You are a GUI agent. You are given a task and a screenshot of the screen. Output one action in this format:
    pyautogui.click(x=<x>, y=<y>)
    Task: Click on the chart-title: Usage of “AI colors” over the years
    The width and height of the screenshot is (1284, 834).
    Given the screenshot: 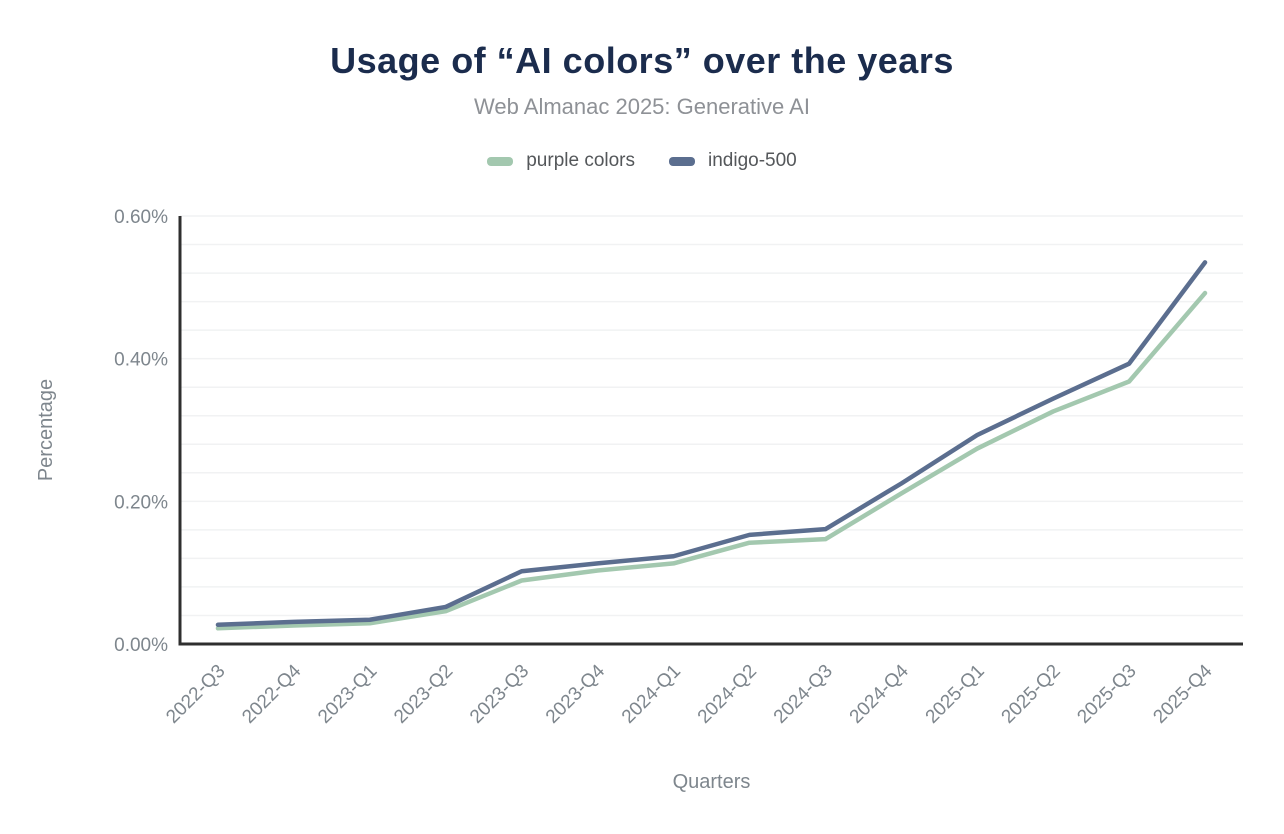 What is the action you would take?
    pyautogui.click(x=642, y=60)
    